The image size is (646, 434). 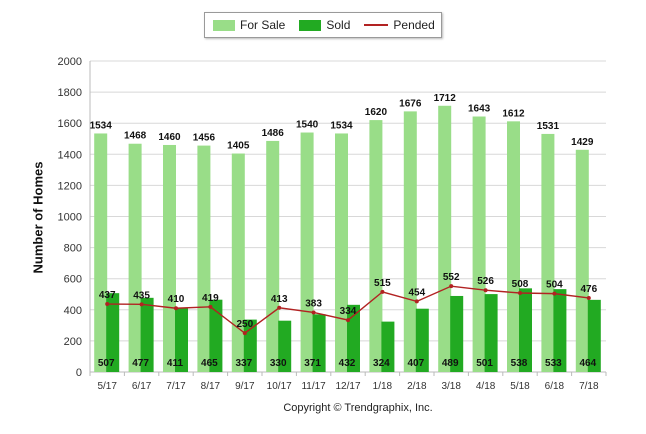 What do you see at coordinates (451, 386) in the screenshot?
I see `x-tick-label-3/18: 3/18` at bounding box center [451, 386].